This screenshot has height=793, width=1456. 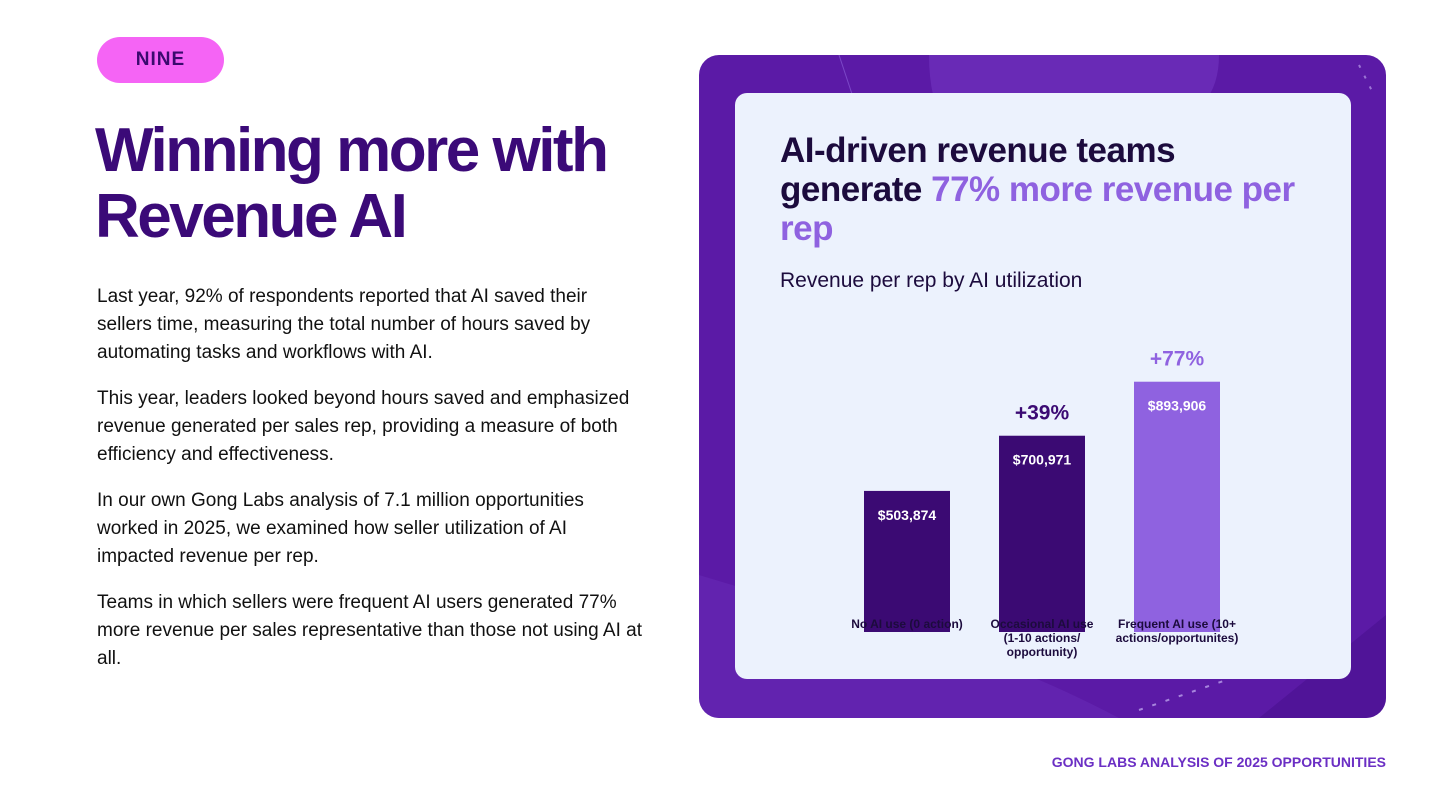 I want to click on section-badge-label: NINE, so click(x=160, y=59).